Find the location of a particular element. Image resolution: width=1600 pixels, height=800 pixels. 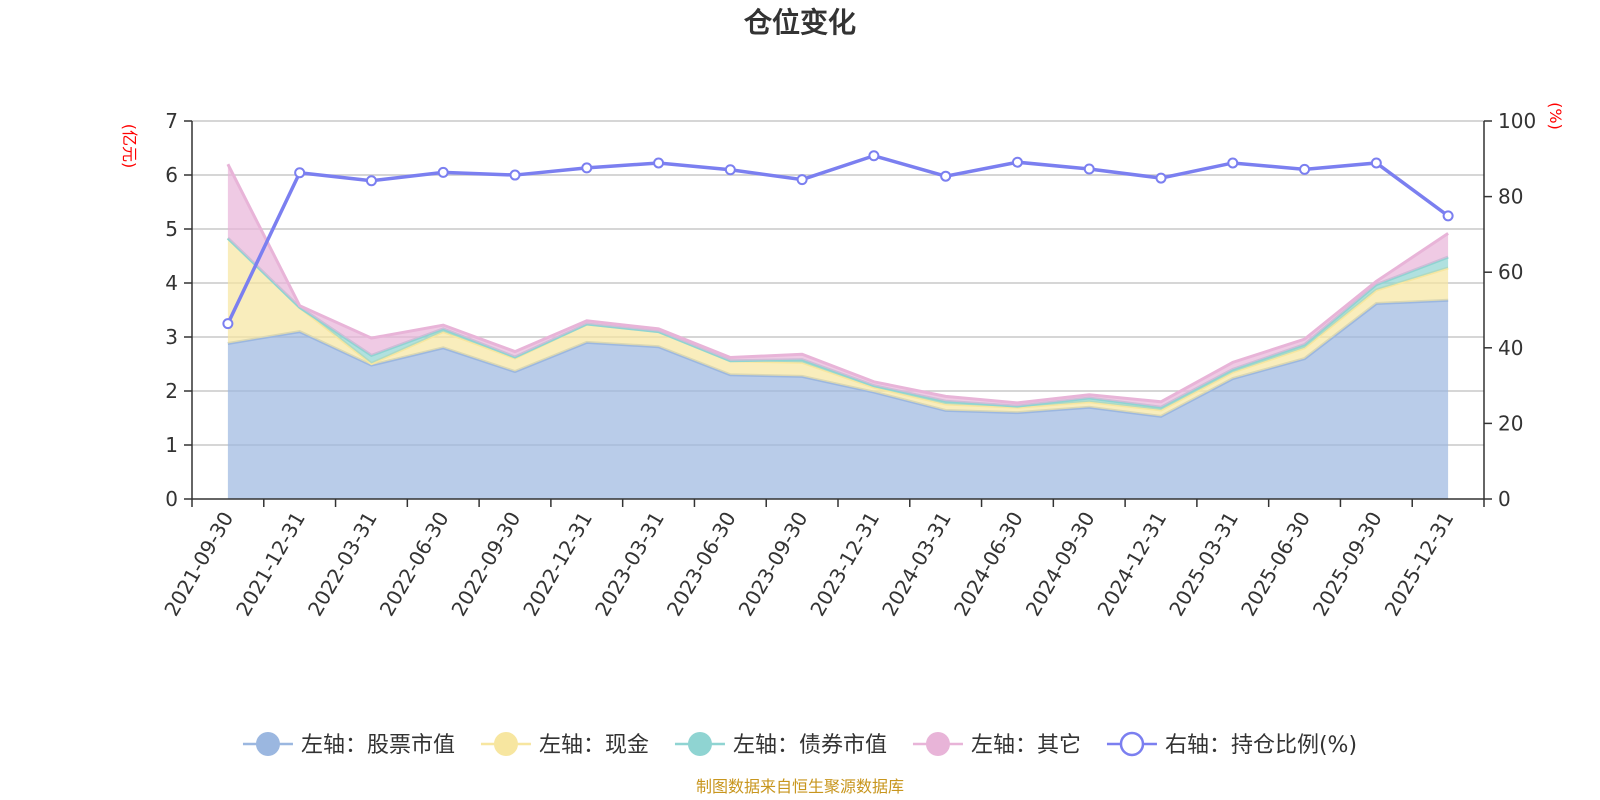

x-tick-label: 2023-12-31 is located at coordinates (844, 564).